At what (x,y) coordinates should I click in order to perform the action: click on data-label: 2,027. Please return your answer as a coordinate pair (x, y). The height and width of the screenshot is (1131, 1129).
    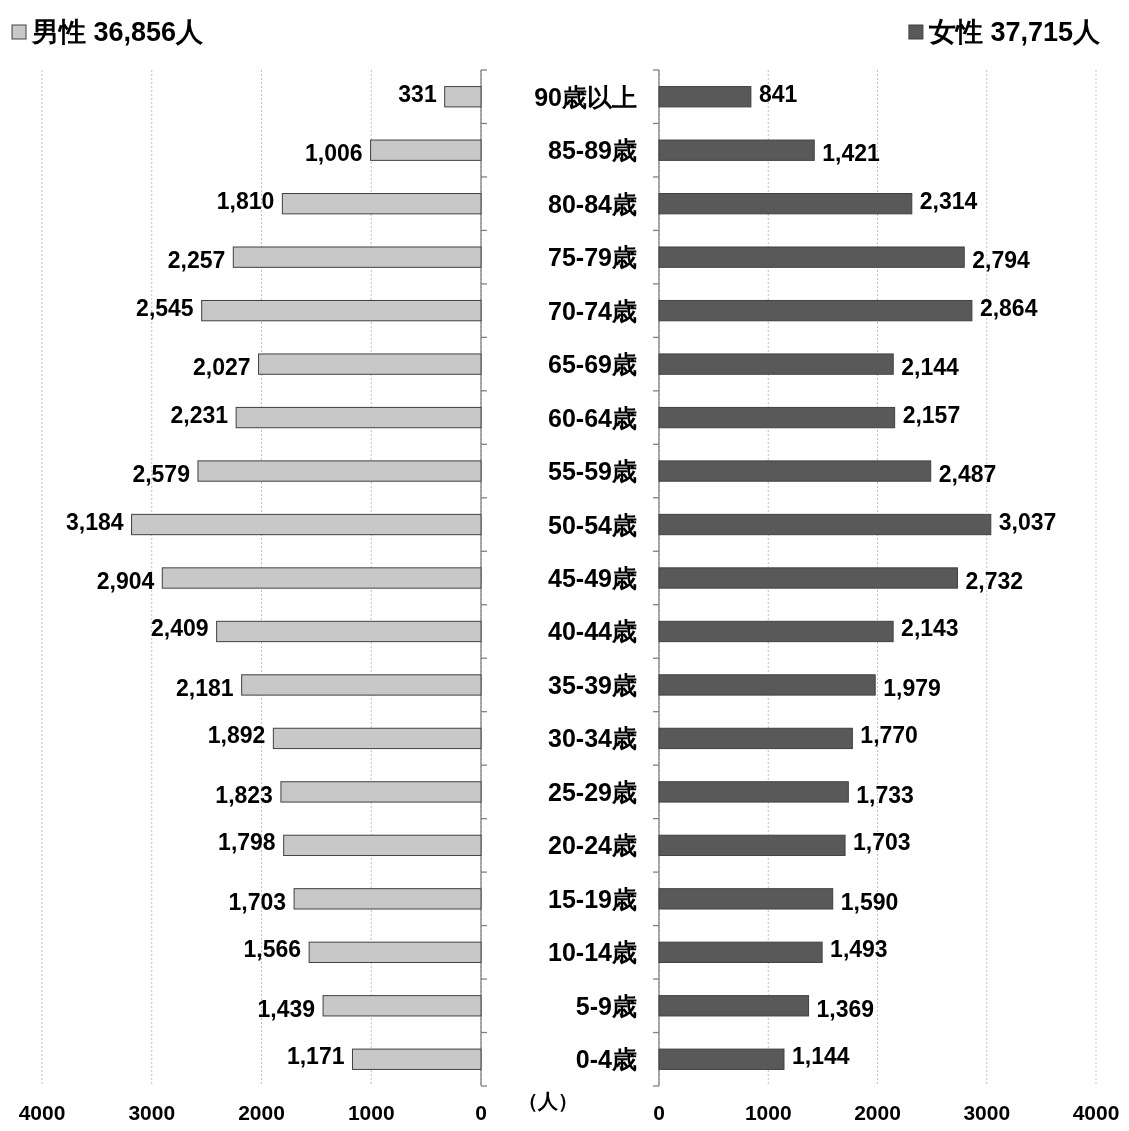
    Looking at the image, I should click on (221, 367).